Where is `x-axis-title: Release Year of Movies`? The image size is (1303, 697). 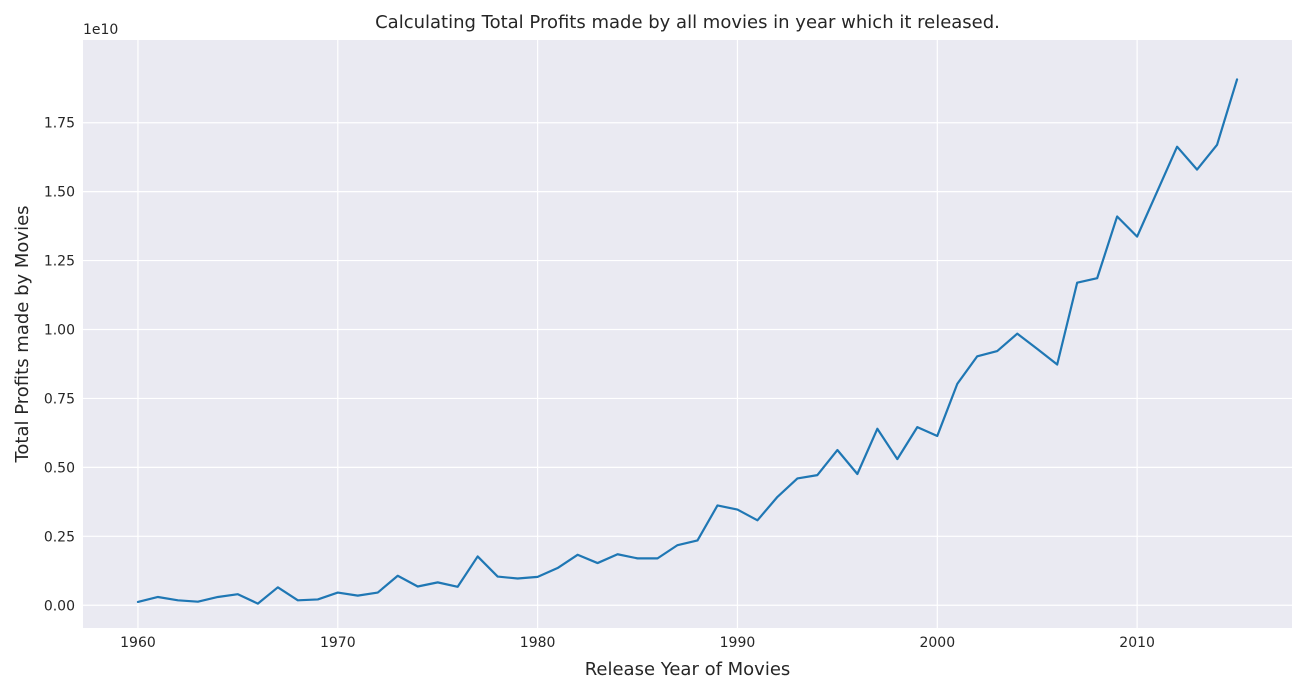 x-axis-title: Release Year of Movies is located at coordinates (688, 669).